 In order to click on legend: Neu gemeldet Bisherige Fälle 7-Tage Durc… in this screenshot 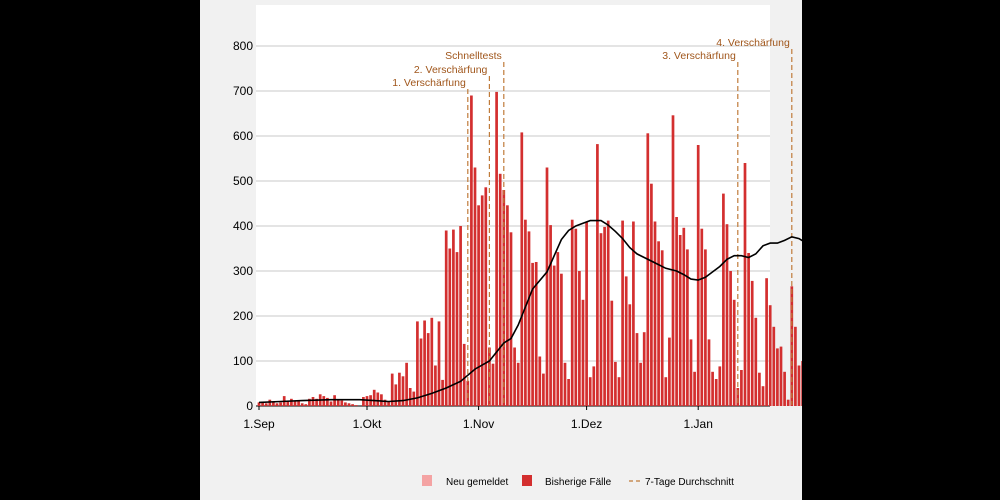, I will do `click(578, 481)`.